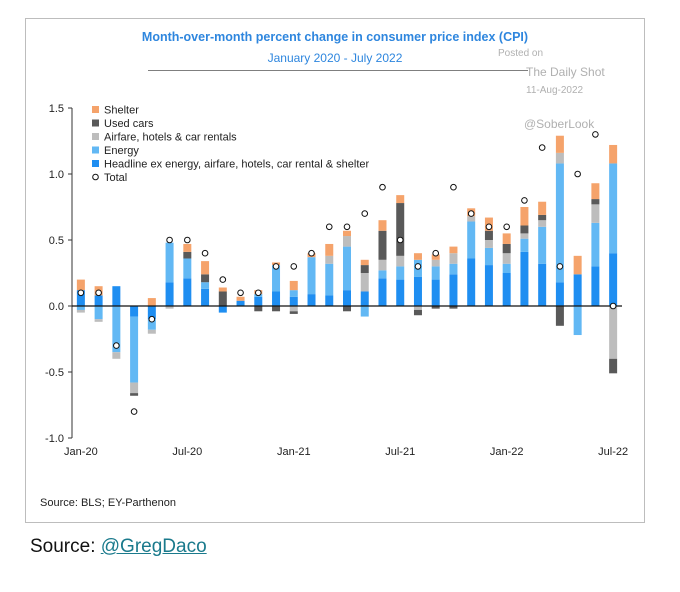 This screenshot has width=680, height=592. Describe the element at coordinates (115, 178) in the screenshot. I see `legend-label: Total` at that location.